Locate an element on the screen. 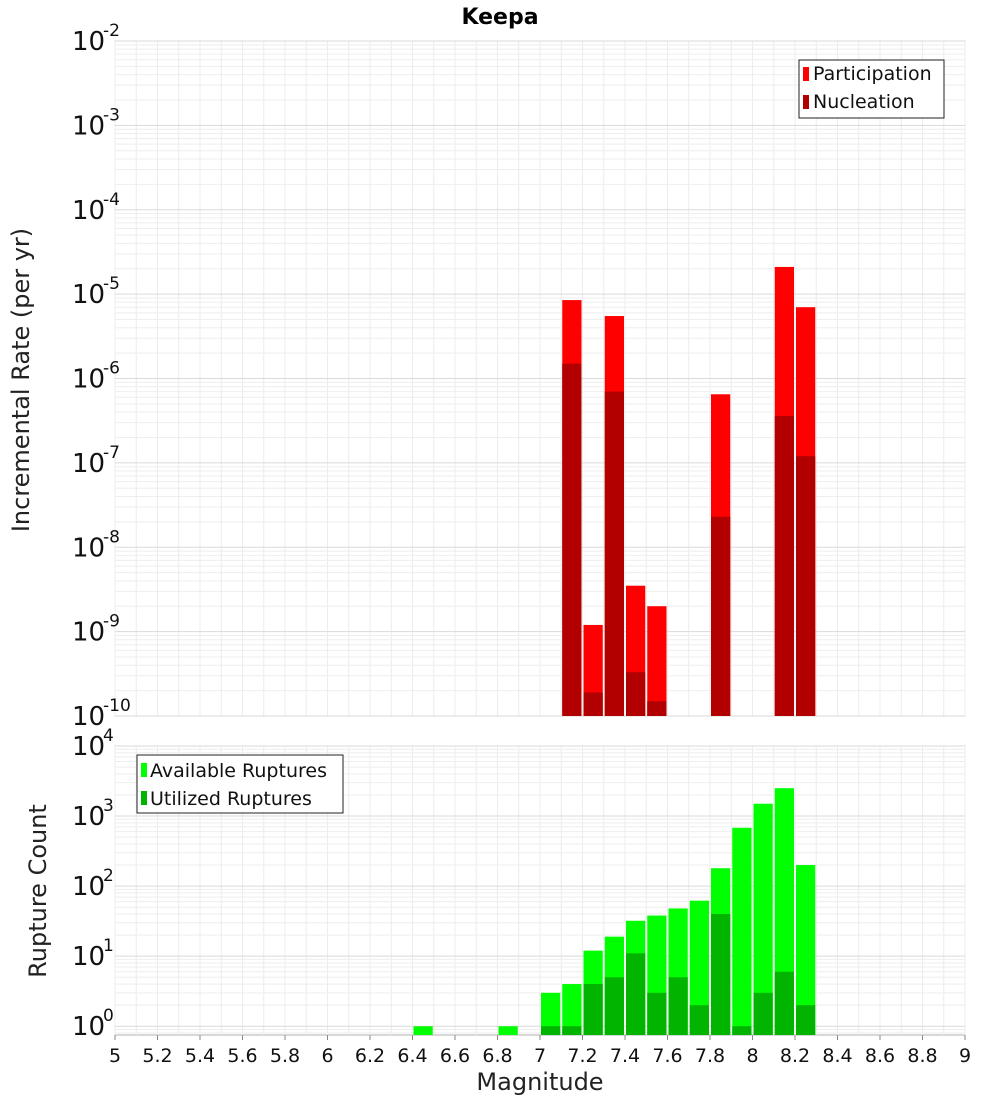 The image size is (1000, 1100). legend-label-available-ruptures: Available Ruptures is located at coordinates (238, 771).